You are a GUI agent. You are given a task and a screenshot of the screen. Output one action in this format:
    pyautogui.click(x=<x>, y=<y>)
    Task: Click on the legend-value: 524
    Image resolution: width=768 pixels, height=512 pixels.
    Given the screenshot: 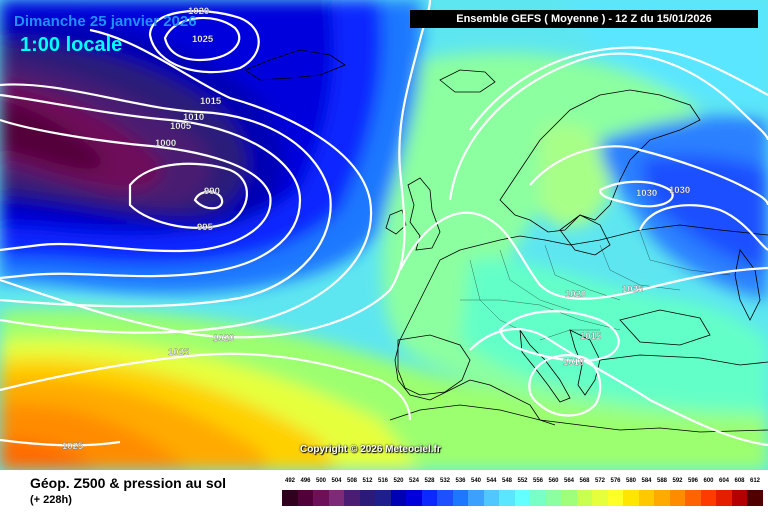 What is the action you would take?
    pyautogui.click(x=413, y=481)
    